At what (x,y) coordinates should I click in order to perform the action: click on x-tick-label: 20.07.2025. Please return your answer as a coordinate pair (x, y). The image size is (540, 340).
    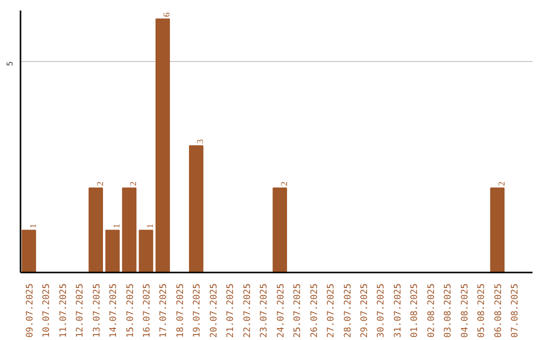
    Looking at the image, I should click on (214, 310).